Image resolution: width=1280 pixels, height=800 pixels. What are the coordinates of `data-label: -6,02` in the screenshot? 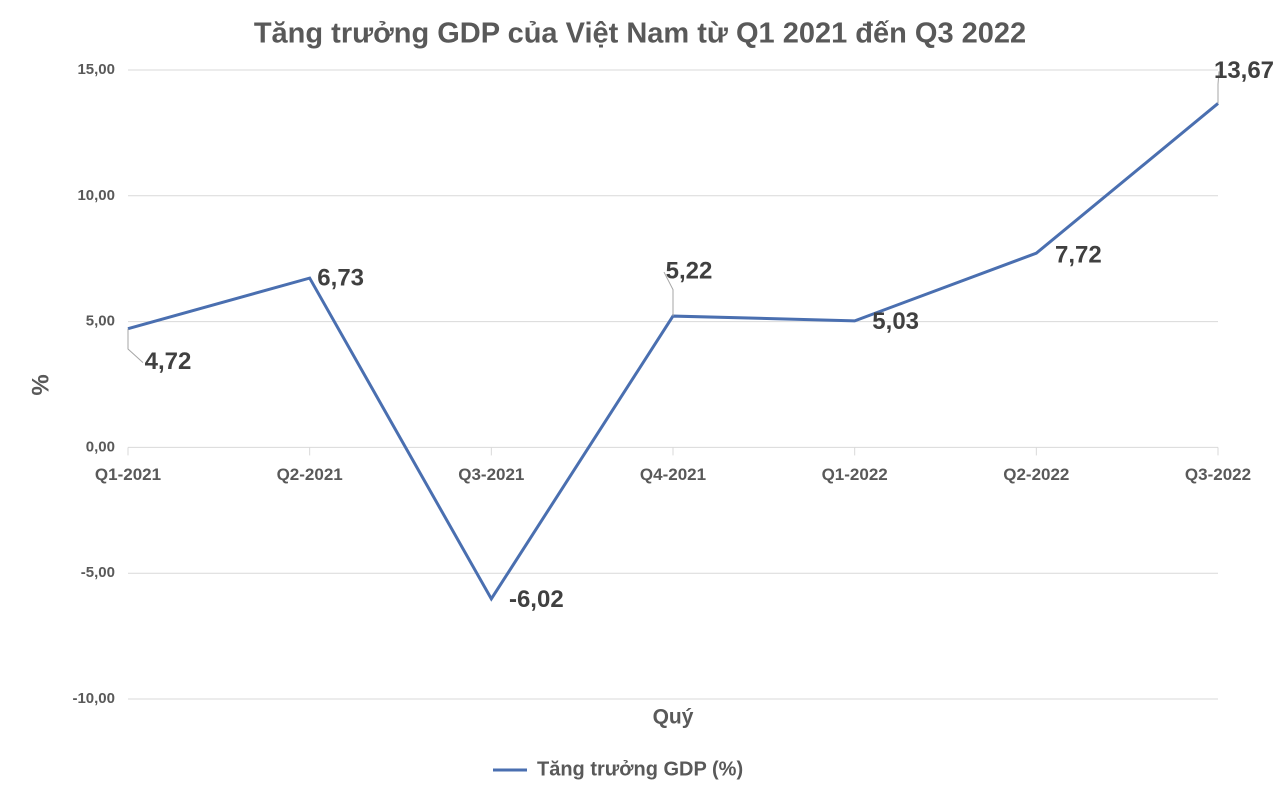 It's located at (536, 599).